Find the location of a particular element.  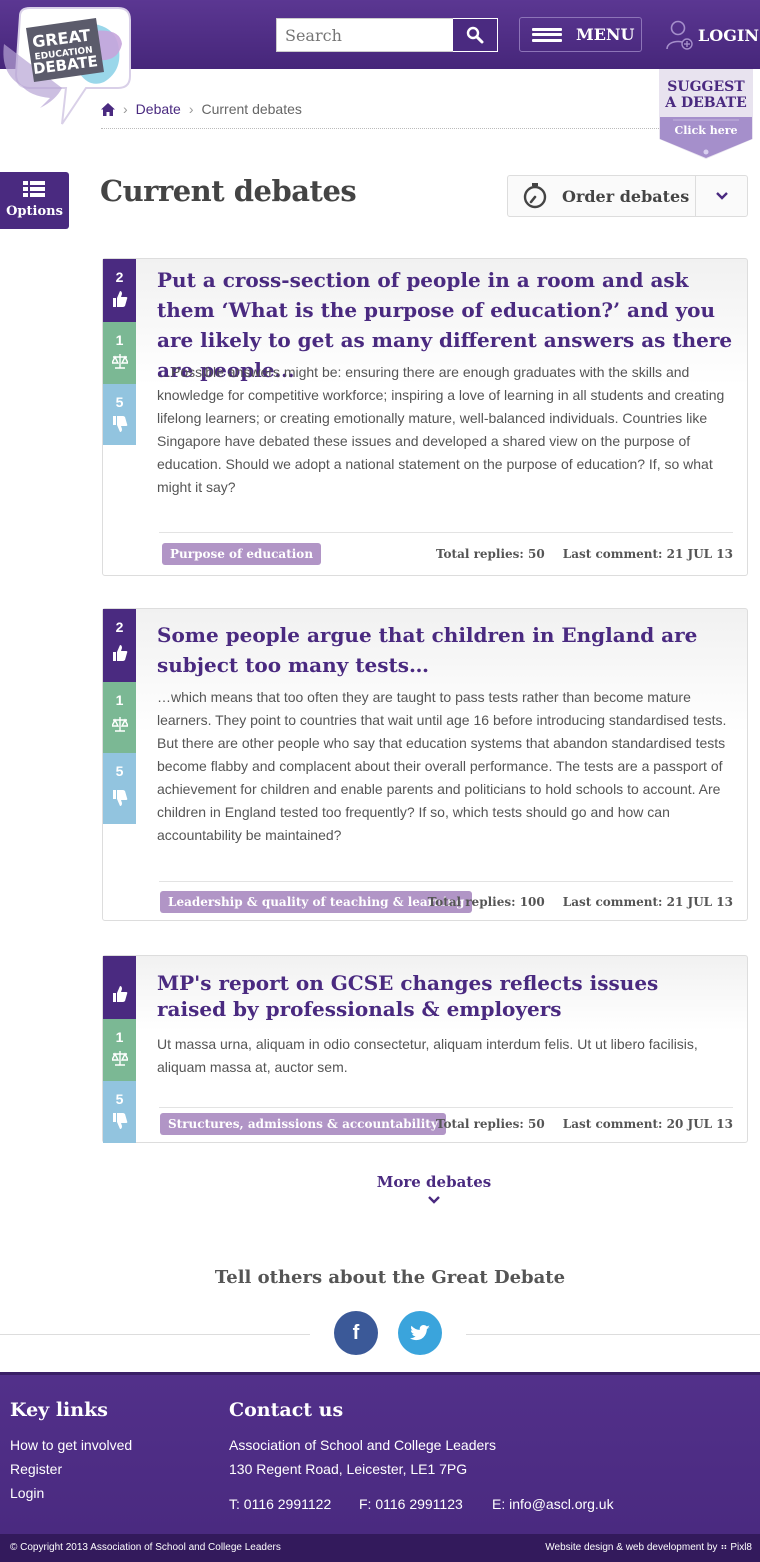

contact-phone: T: 0116 2991122 is located at coordinates (280, 1504).